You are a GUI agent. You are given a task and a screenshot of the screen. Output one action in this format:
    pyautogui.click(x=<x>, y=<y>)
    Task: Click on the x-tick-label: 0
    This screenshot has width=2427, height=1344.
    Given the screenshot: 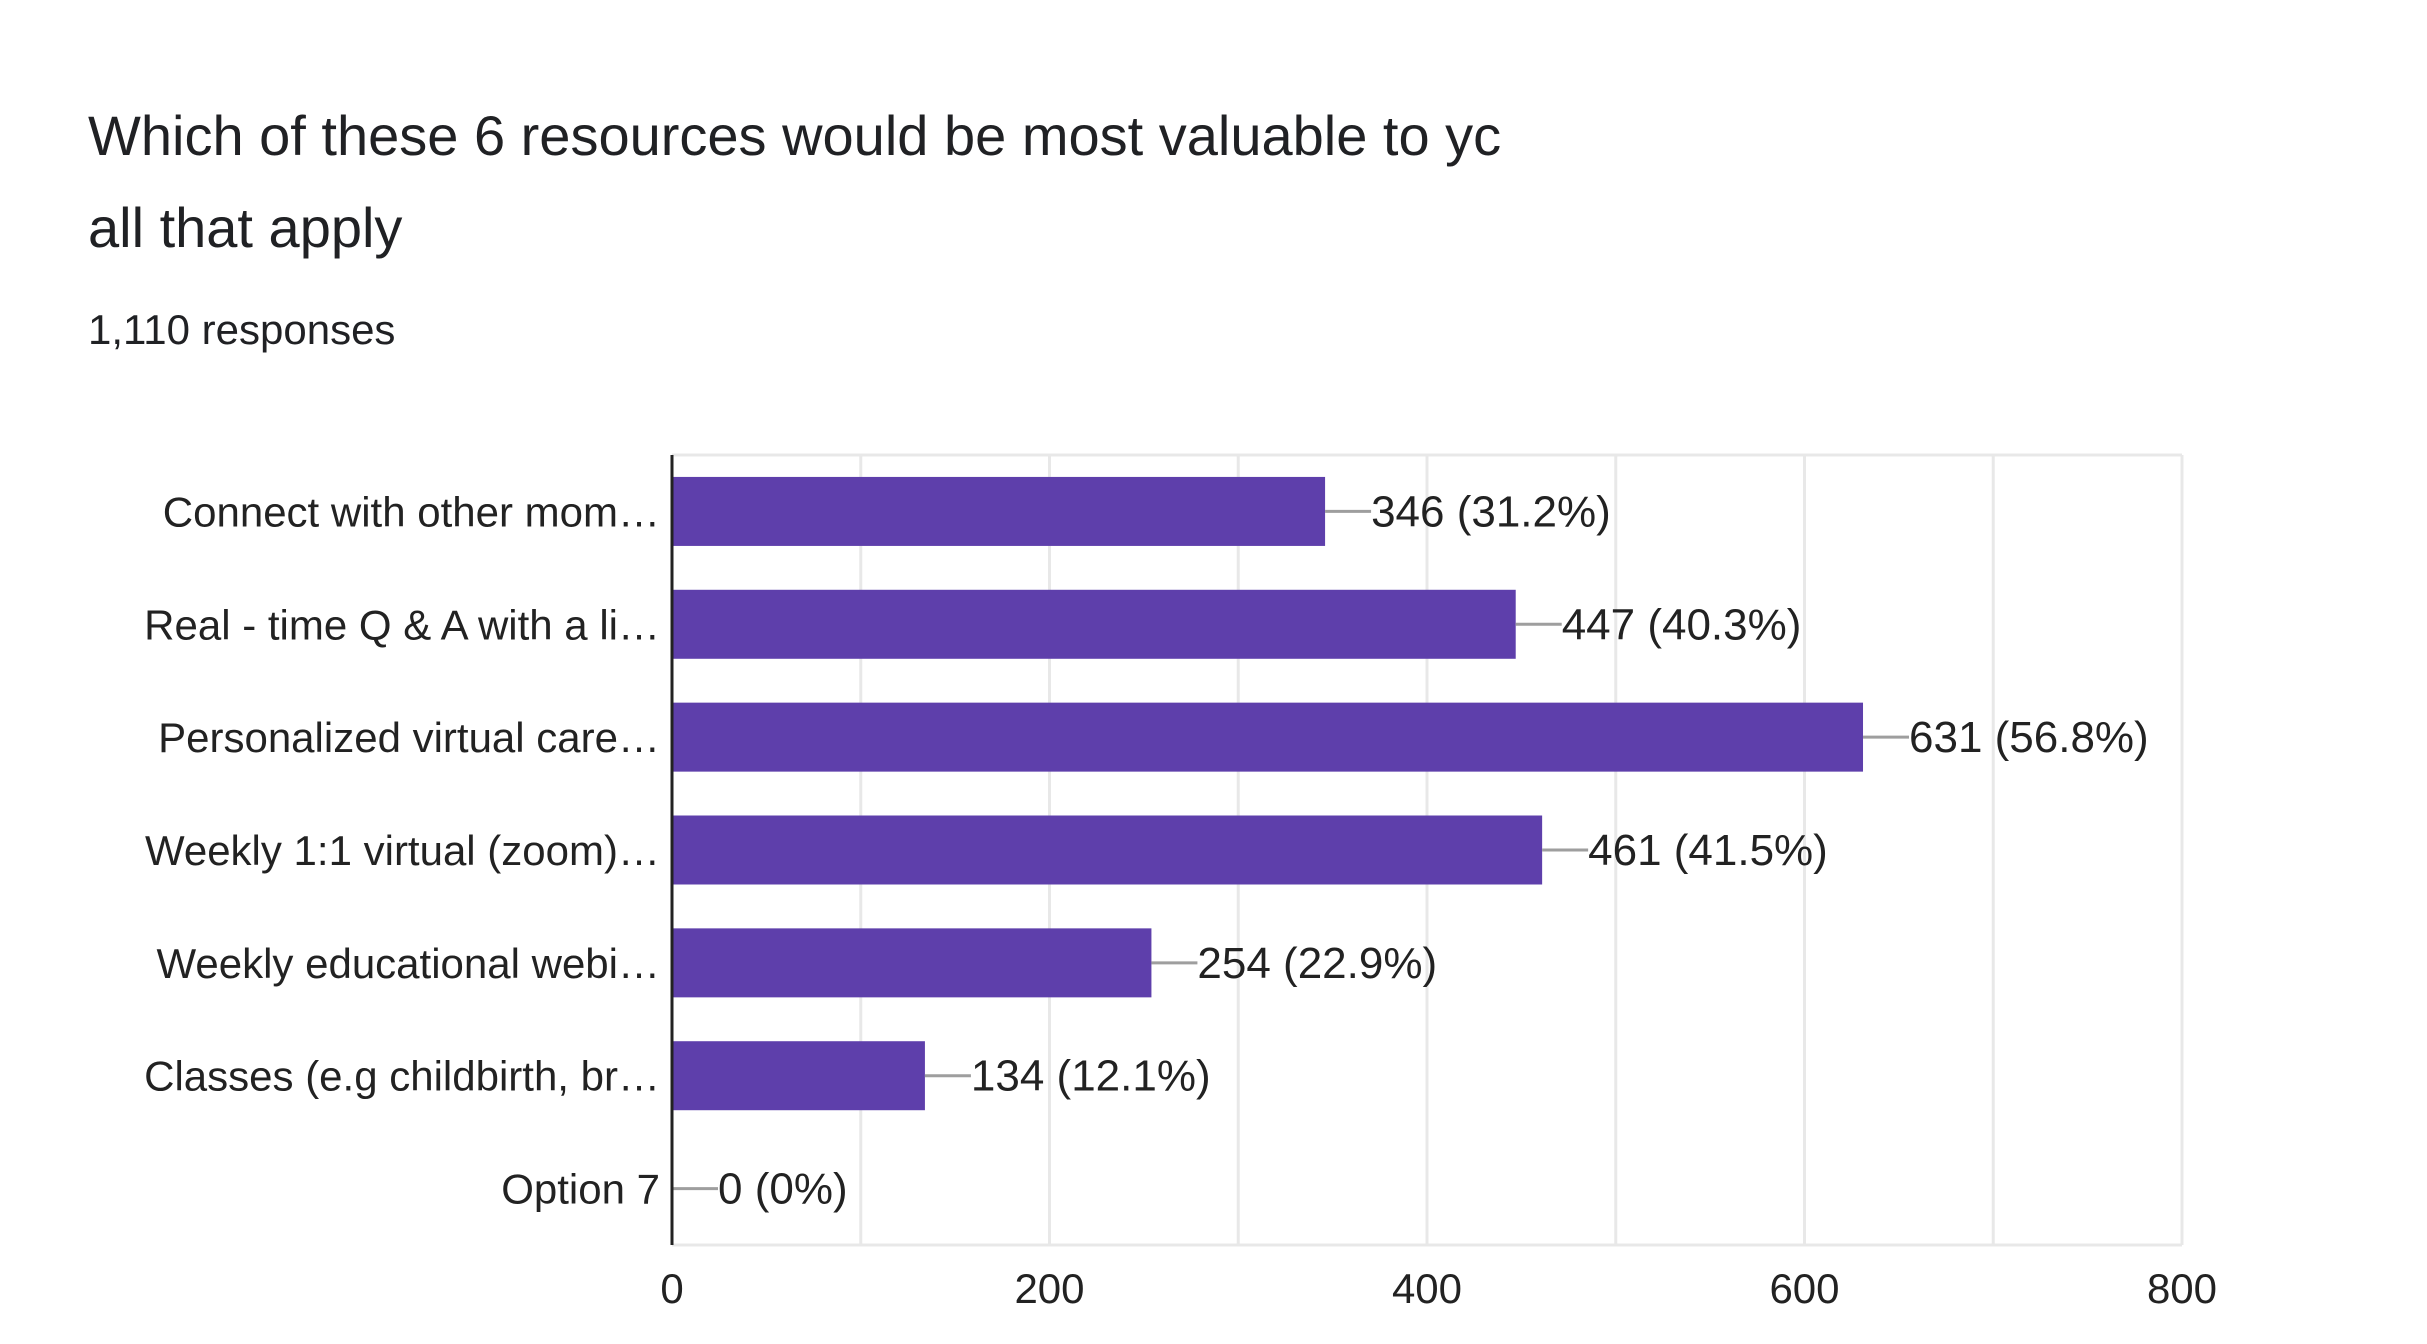 What is the action you would take?
    pyautogui.click(x=671, y=1288)
    